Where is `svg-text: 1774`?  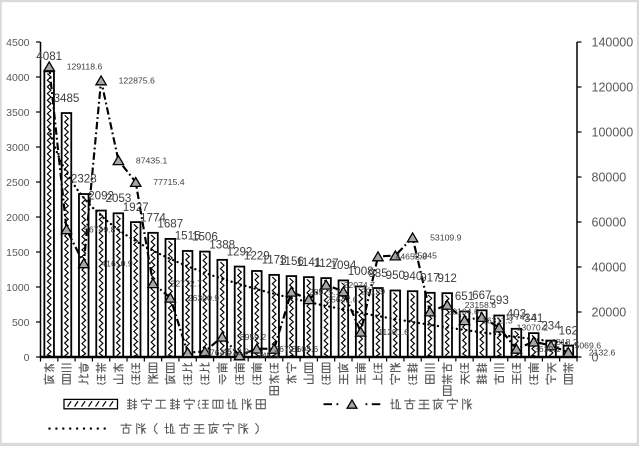
svg-text: 1774 is located at coordinates (153, 218).